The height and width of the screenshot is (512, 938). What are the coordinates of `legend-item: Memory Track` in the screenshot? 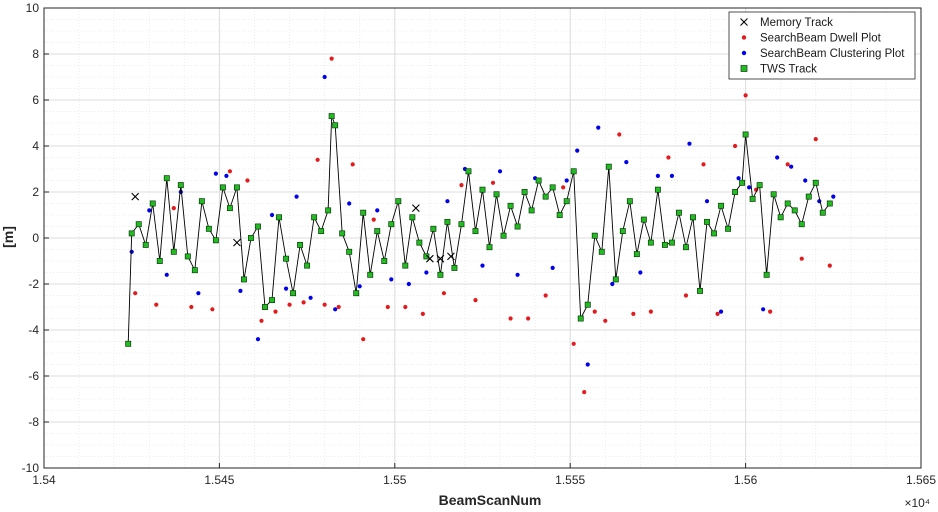 It's located at (786, 23).